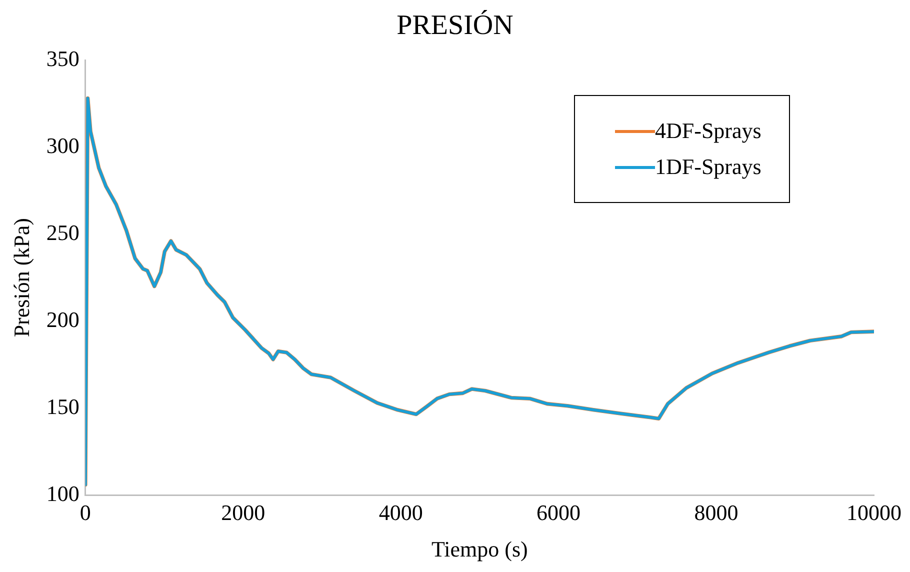 Image resolution: width=910 pixels, height=572 pixels. What do you see at coordinates (85, 513) in the screenshot?
I see `x-tick-label: 0` at bounding box center [85, 513].